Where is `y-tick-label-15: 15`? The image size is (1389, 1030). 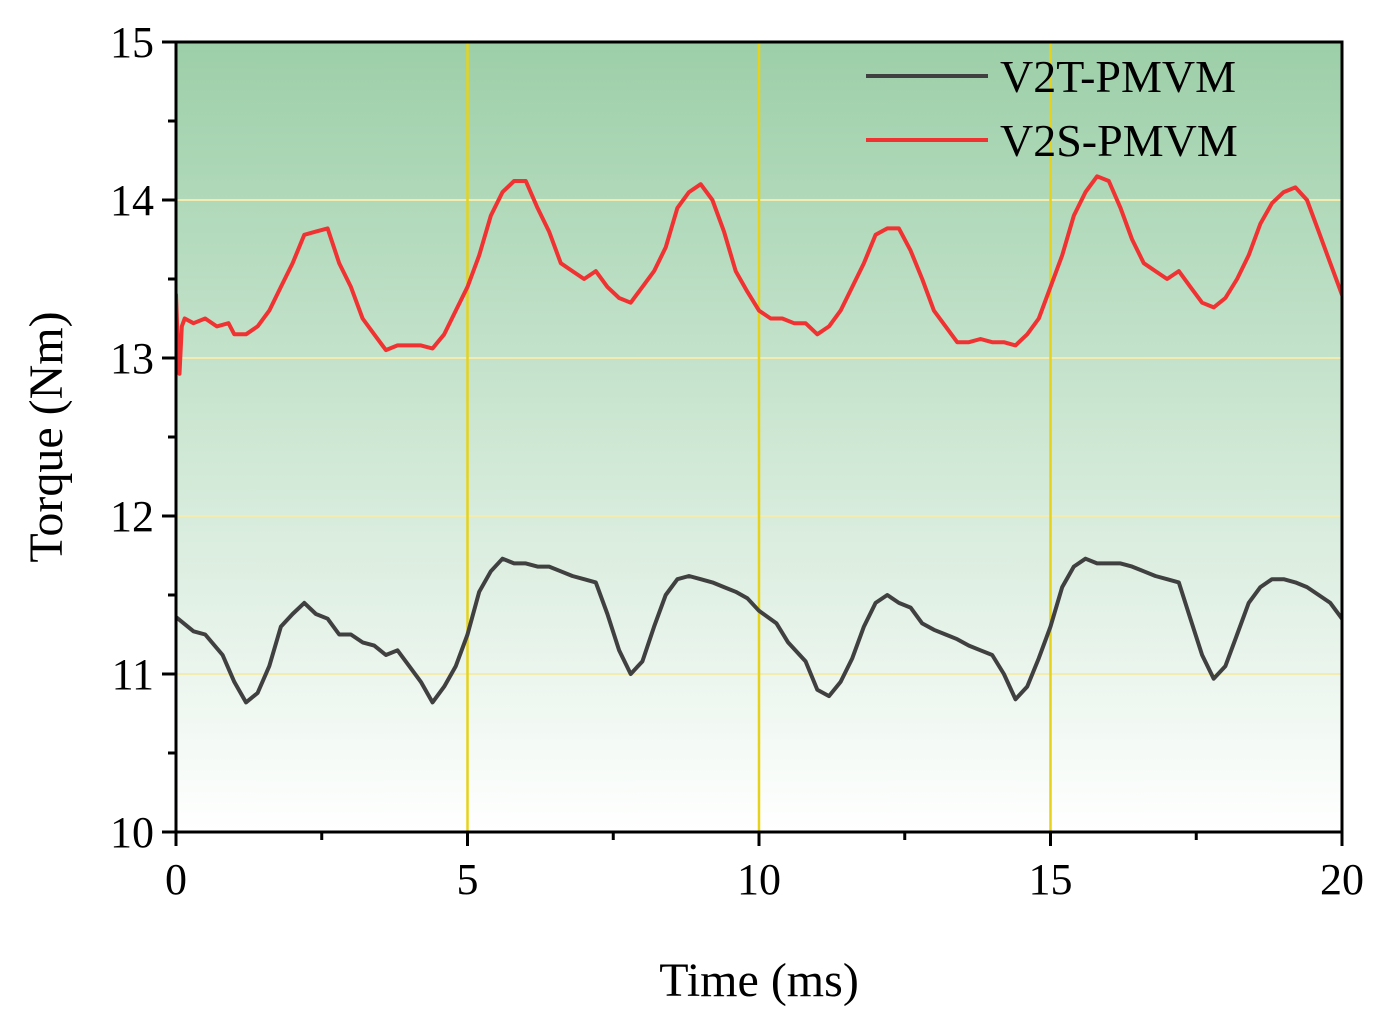 y-tick-label-15: 15 is located at coordinates (132, 42).